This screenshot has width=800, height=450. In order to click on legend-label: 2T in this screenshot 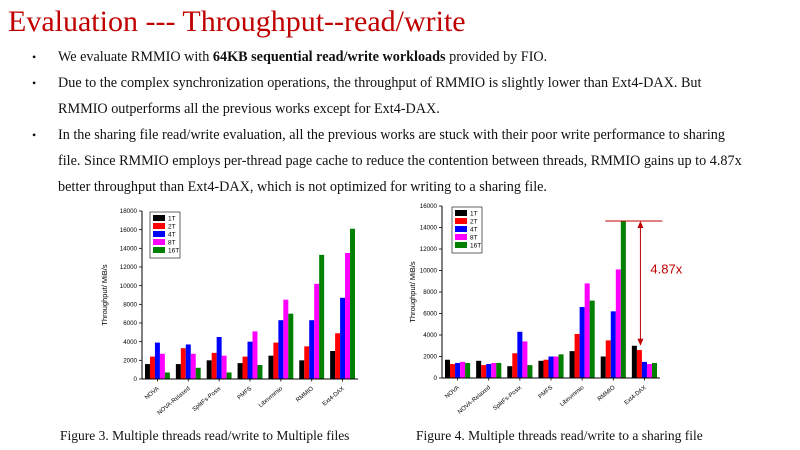, I will do `click(172, 227)`.